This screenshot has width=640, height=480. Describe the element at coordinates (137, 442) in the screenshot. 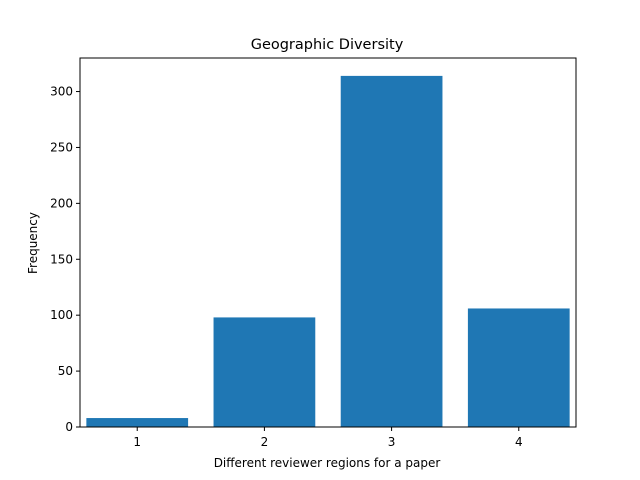

I see `x-tick-label: 1` at that location.